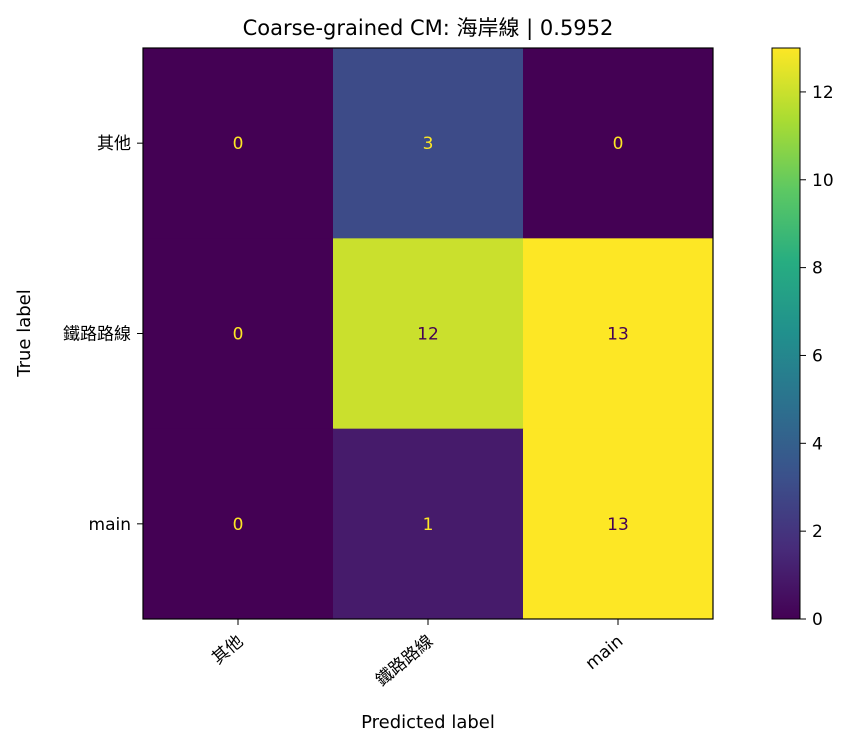 The image size is (852, 749). I want to click on x-axis-ticks: 其他 鐵路路線 main, so click(417, 655).